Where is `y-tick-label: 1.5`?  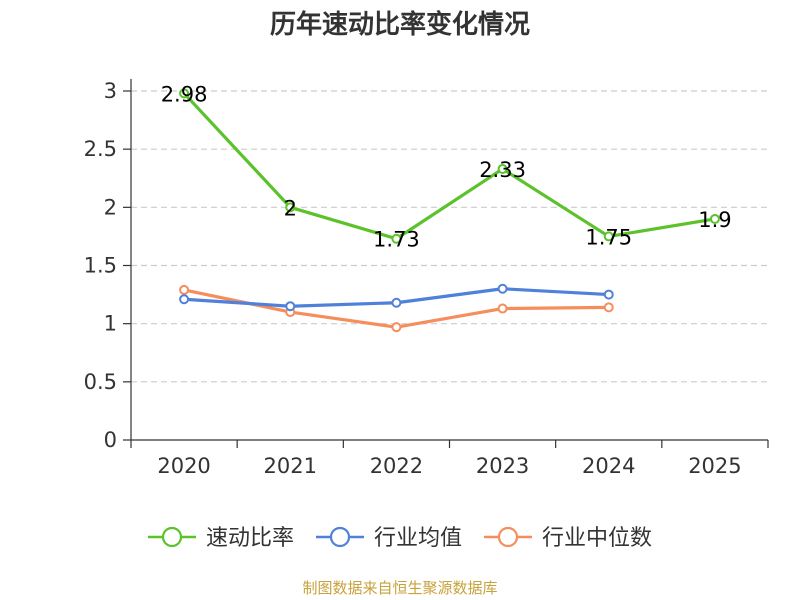
y-tick-label: 1.5 is located at coordinates (100, 266).